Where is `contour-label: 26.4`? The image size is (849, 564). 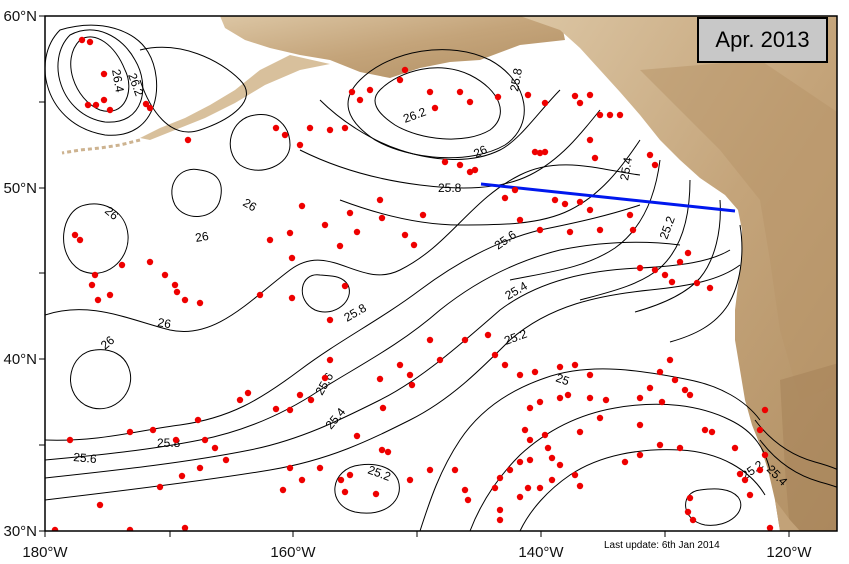 contour-label: 26.4 is located at coordinates (118, 81).